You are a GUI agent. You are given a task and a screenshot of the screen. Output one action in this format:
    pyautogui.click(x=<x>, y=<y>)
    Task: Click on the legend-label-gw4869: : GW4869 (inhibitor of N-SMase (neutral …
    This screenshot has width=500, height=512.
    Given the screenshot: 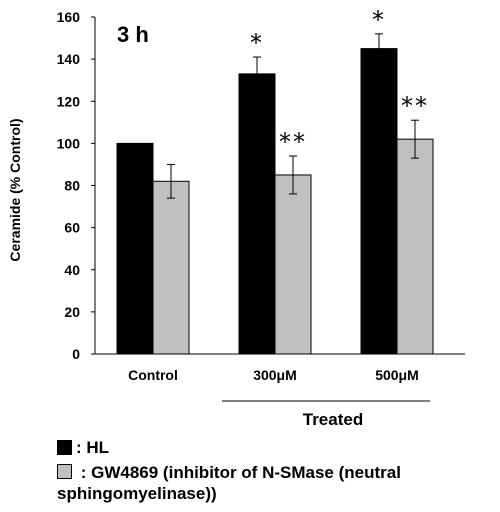 What is the action you would take?
    pyautogui.click(x=229, y=483)
    